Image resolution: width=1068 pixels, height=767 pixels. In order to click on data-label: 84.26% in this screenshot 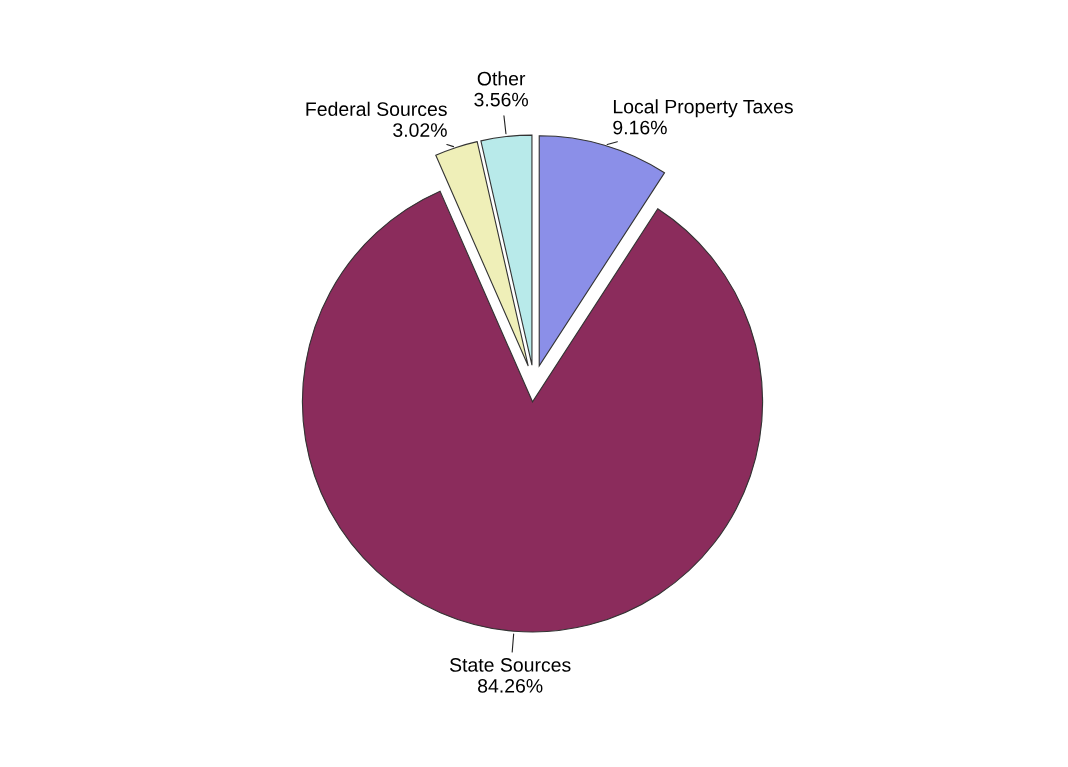, I will do `click(510, 685)`.